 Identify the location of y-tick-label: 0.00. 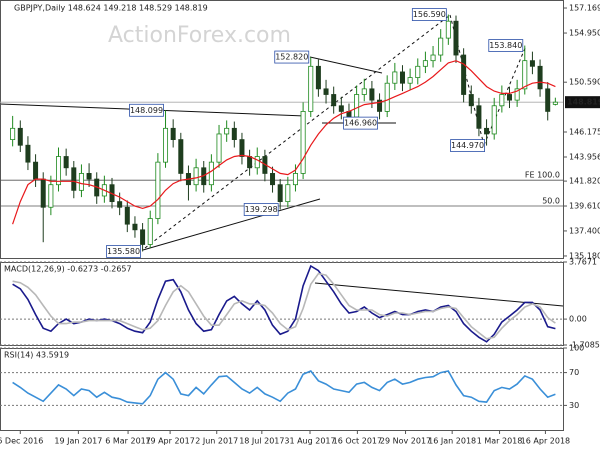
(578, 319).